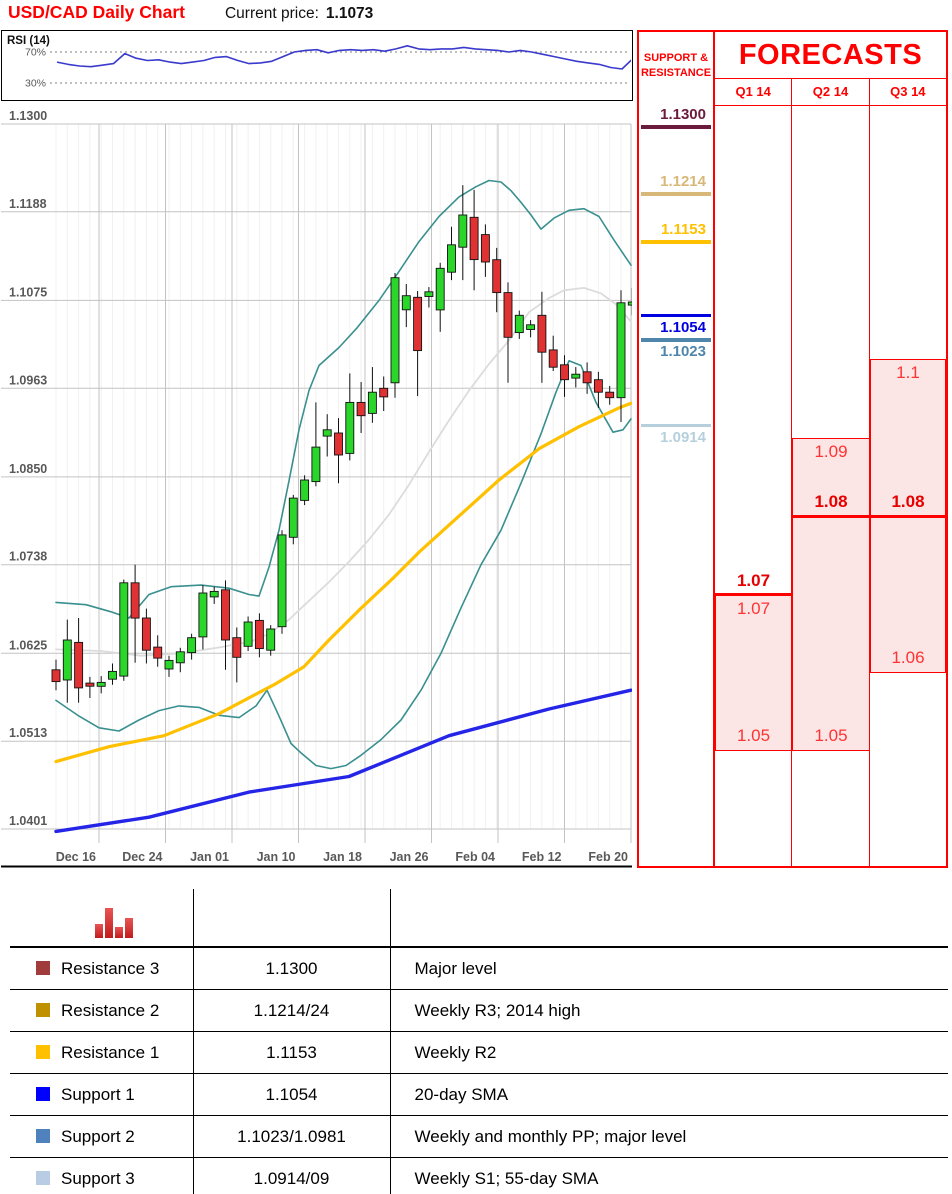 The height and width of the screenshot is (1194, 952). I want to click on table-header-row, so click(479, 918).